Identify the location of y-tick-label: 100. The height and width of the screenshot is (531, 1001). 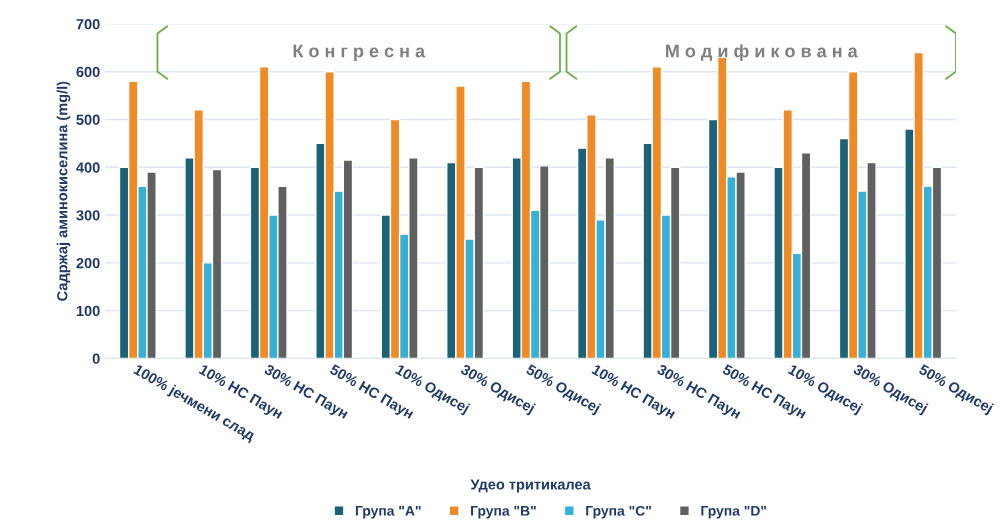
(88, 311).